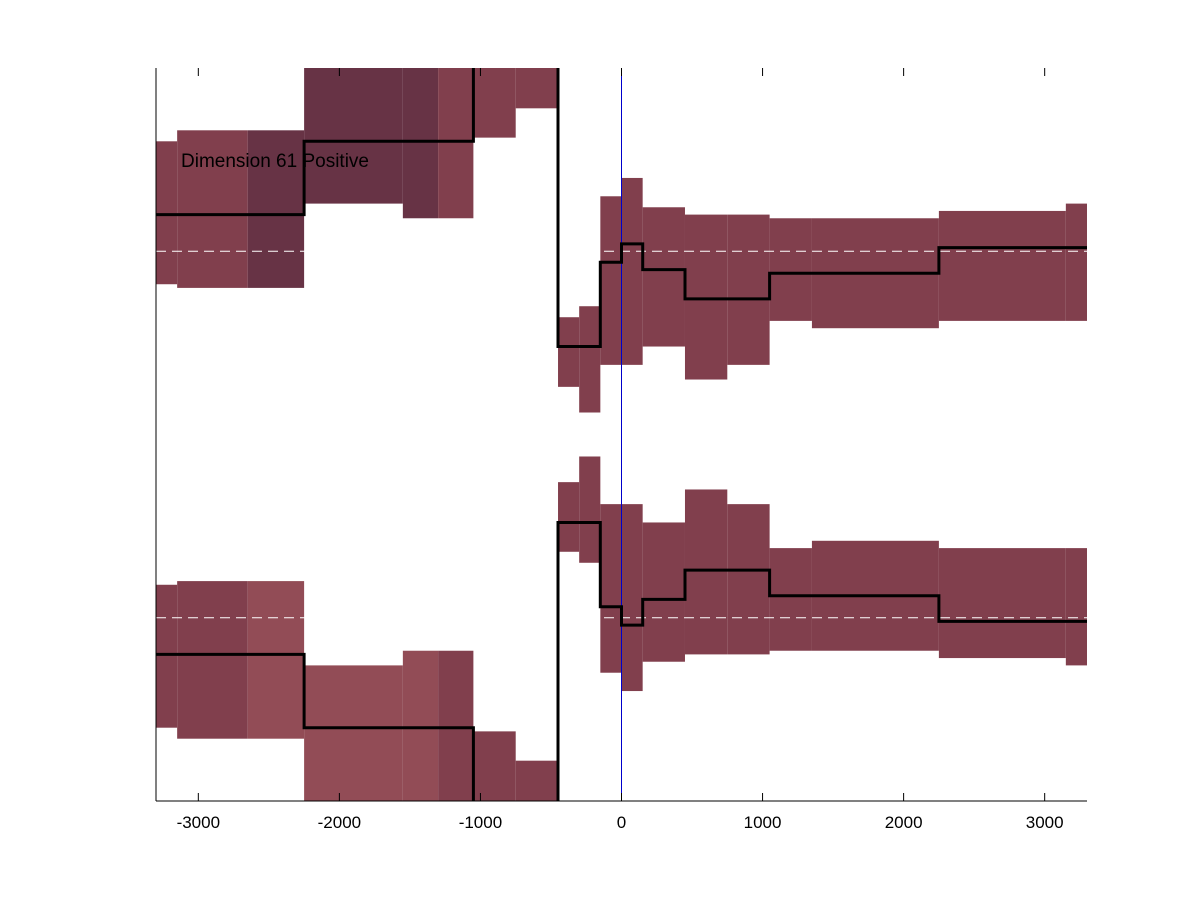  I want to click on chart-annotation: Dimension 61 Positive, so click(275, 161).